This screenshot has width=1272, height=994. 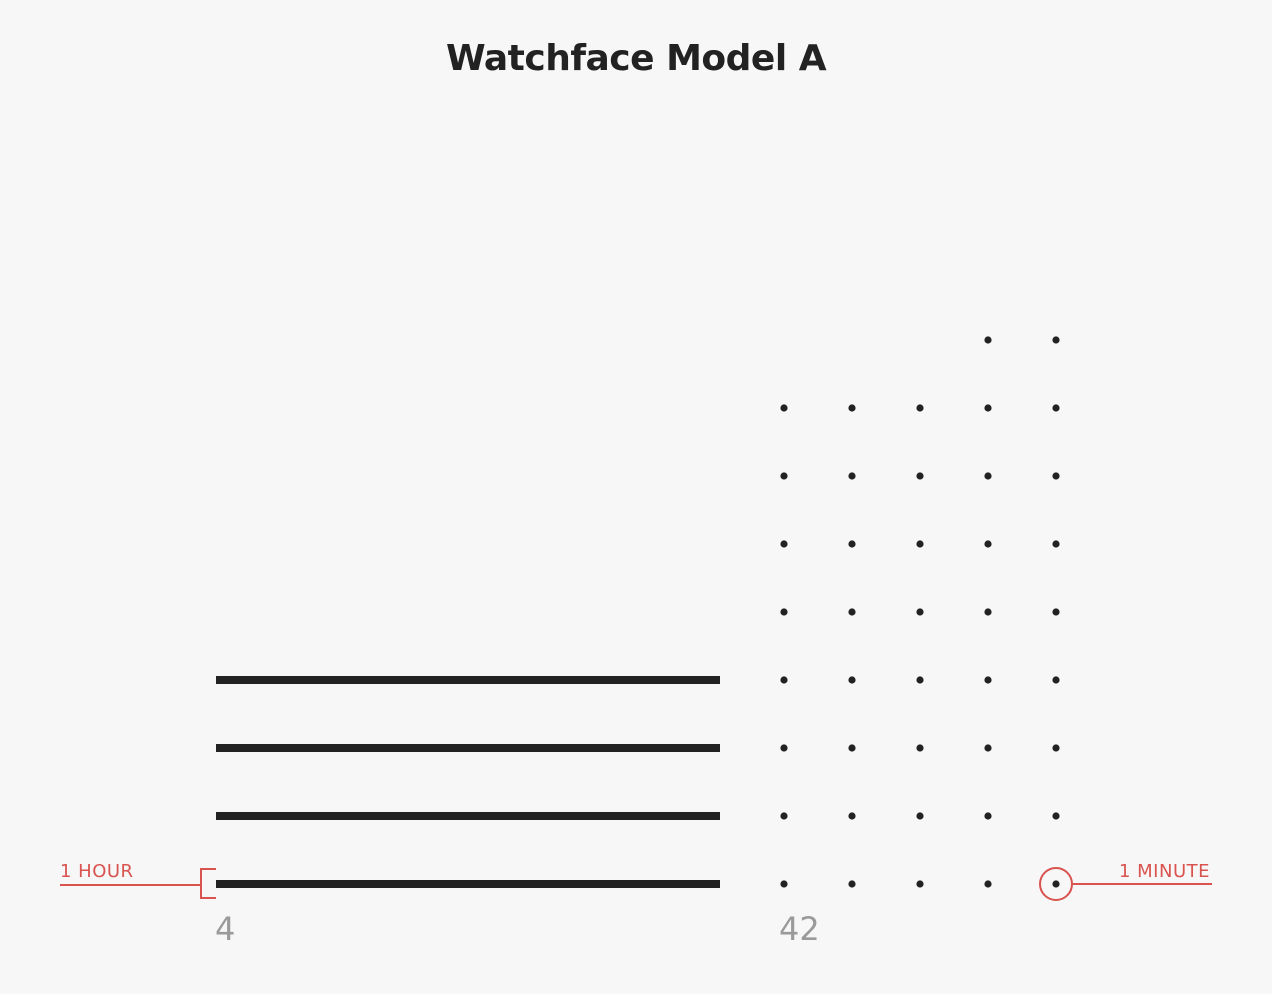 I want to click on hour-legend-bracket, so click(x=208, y=883).